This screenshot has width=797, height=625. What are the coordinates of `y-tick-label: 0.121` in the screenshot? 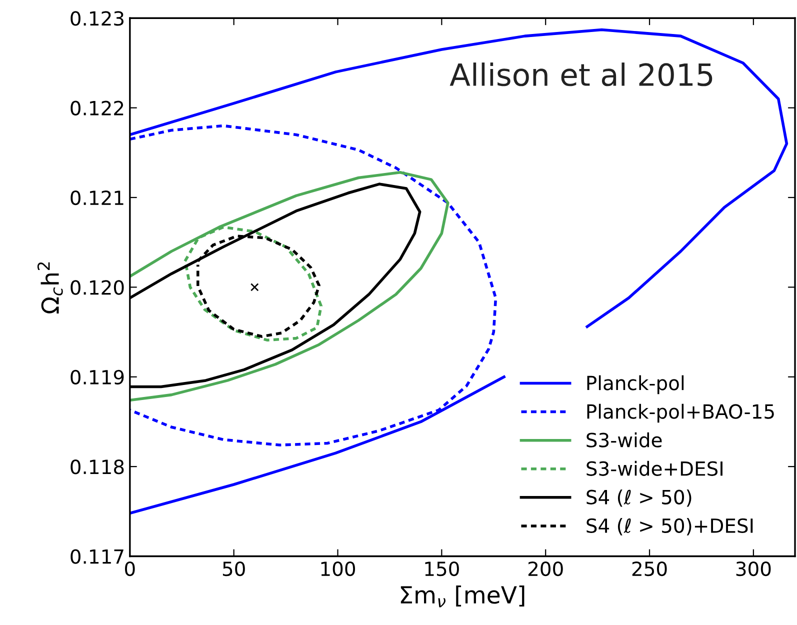 It's located at (97, 198).